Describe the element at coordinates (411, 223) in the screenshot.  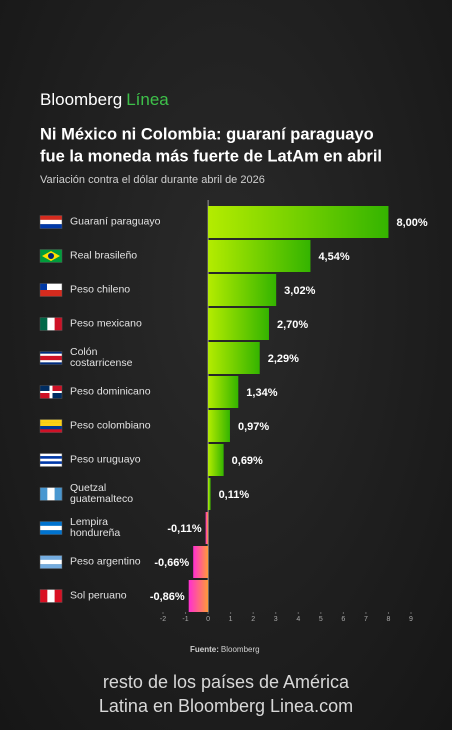
I see `value-label: 8,00%` at that location.